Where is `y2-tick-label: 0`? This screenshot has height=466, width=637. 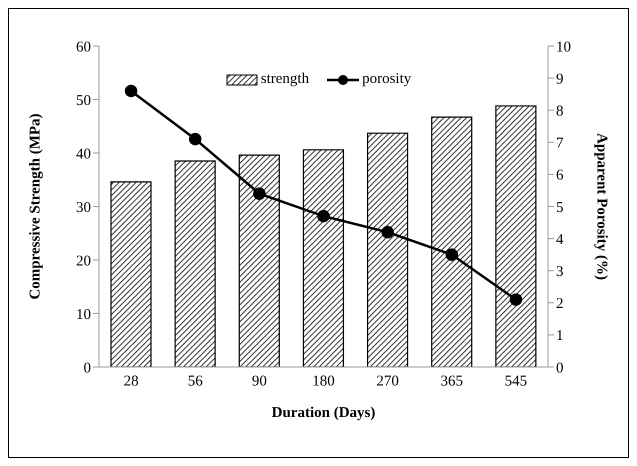 y2-tick-label: 0 is located at coordinates (560, 368).